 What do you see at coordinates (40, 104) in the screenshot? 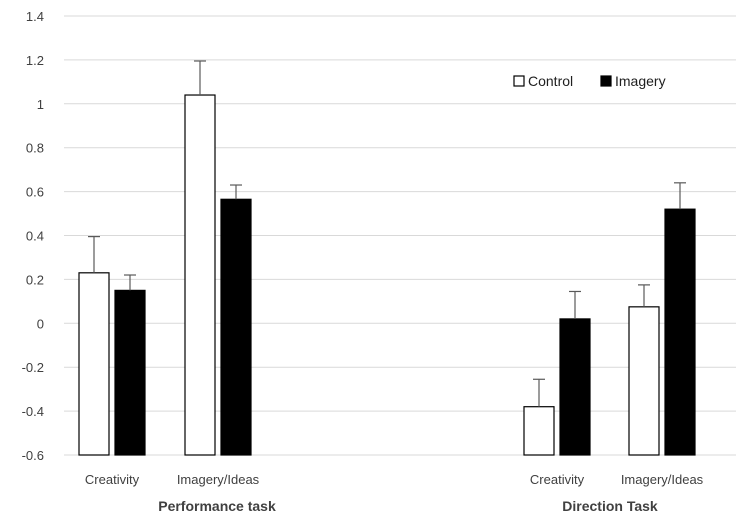
I see `y-tick-label: 1` at bounding box center [40, 104].